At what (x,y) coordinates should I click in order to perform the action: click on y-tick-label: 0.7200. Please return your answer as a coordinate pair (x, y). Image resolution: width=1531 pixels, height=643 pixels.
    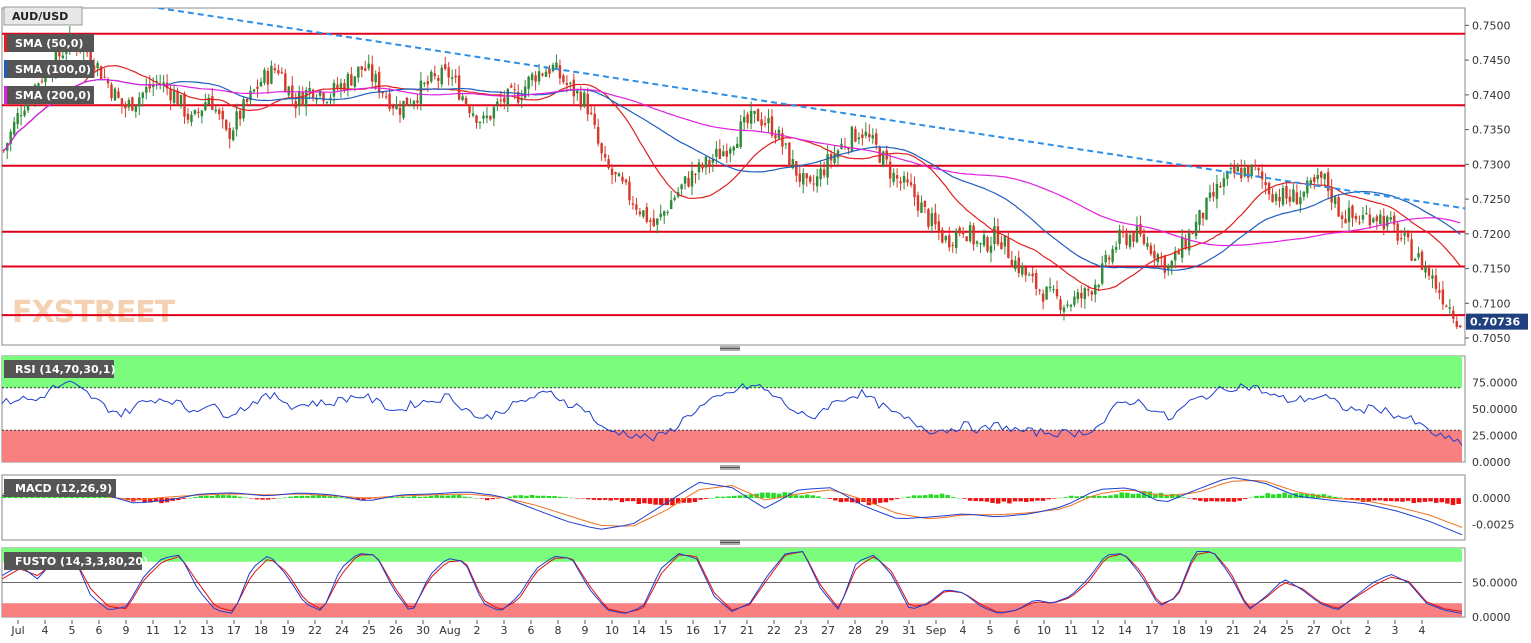
    Looking at the image, I should click on (1491, 234).